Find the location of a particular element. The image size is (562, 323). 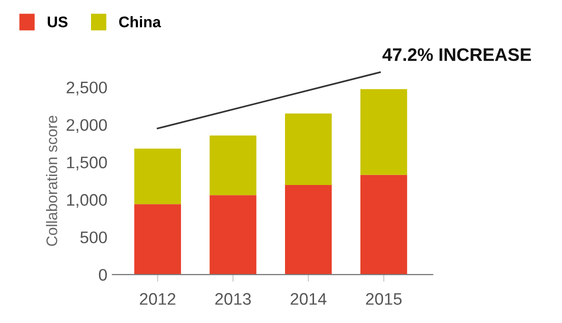

x-tick-label: 2014 is located at coordinates (308, 299).